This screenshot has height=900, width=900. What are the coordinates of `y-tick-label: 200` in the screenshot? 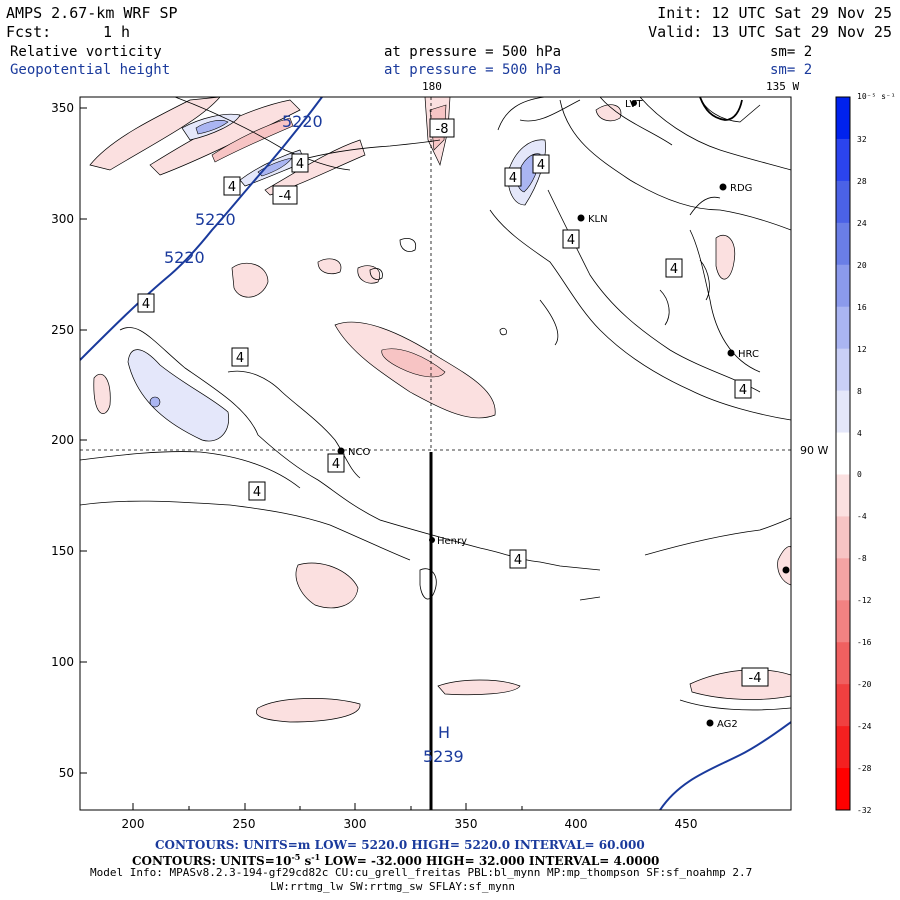 It's located at (62, 440).